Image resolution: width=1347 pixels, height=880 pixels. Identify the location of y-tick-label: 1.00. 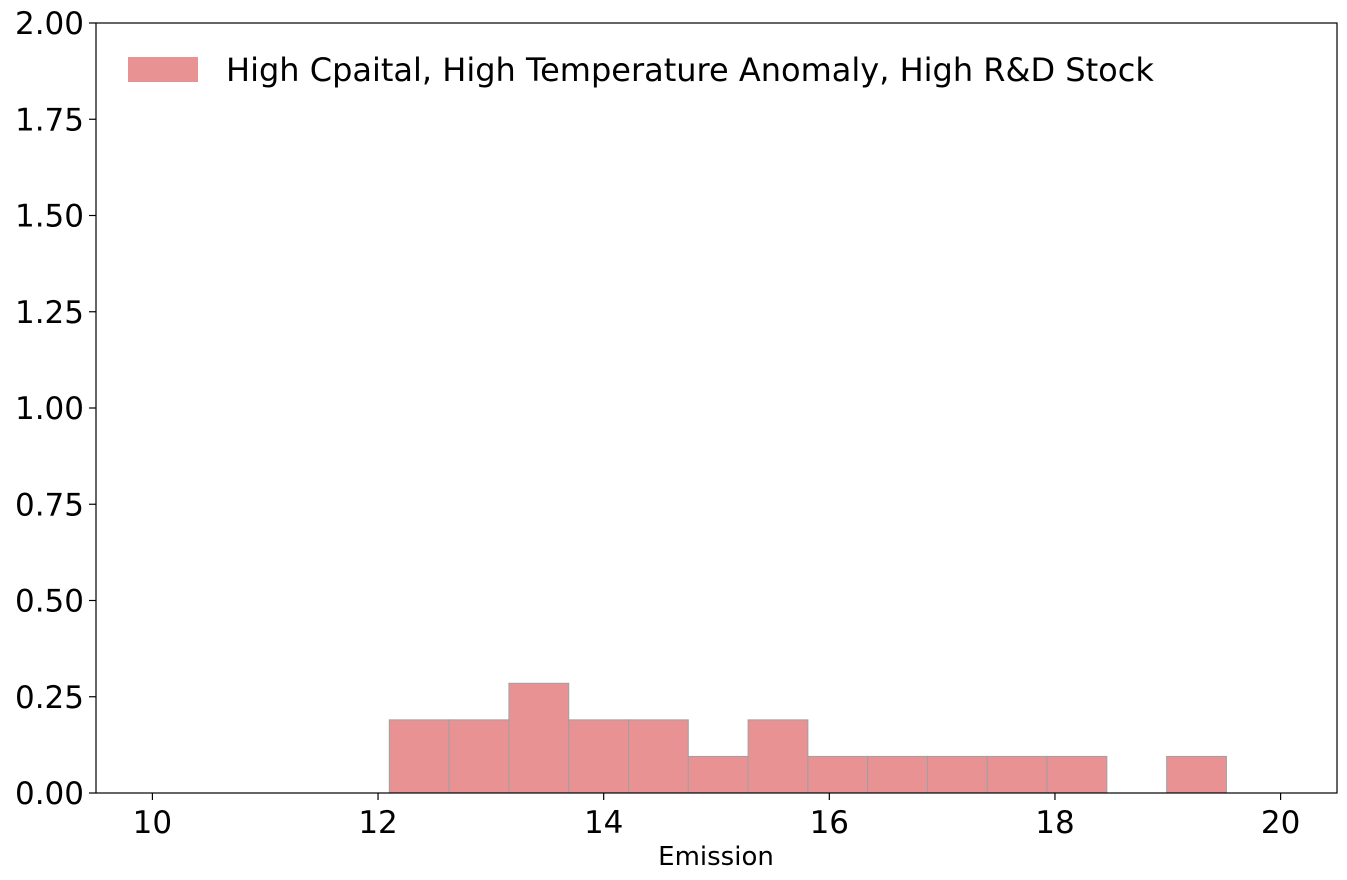
(49, 409).